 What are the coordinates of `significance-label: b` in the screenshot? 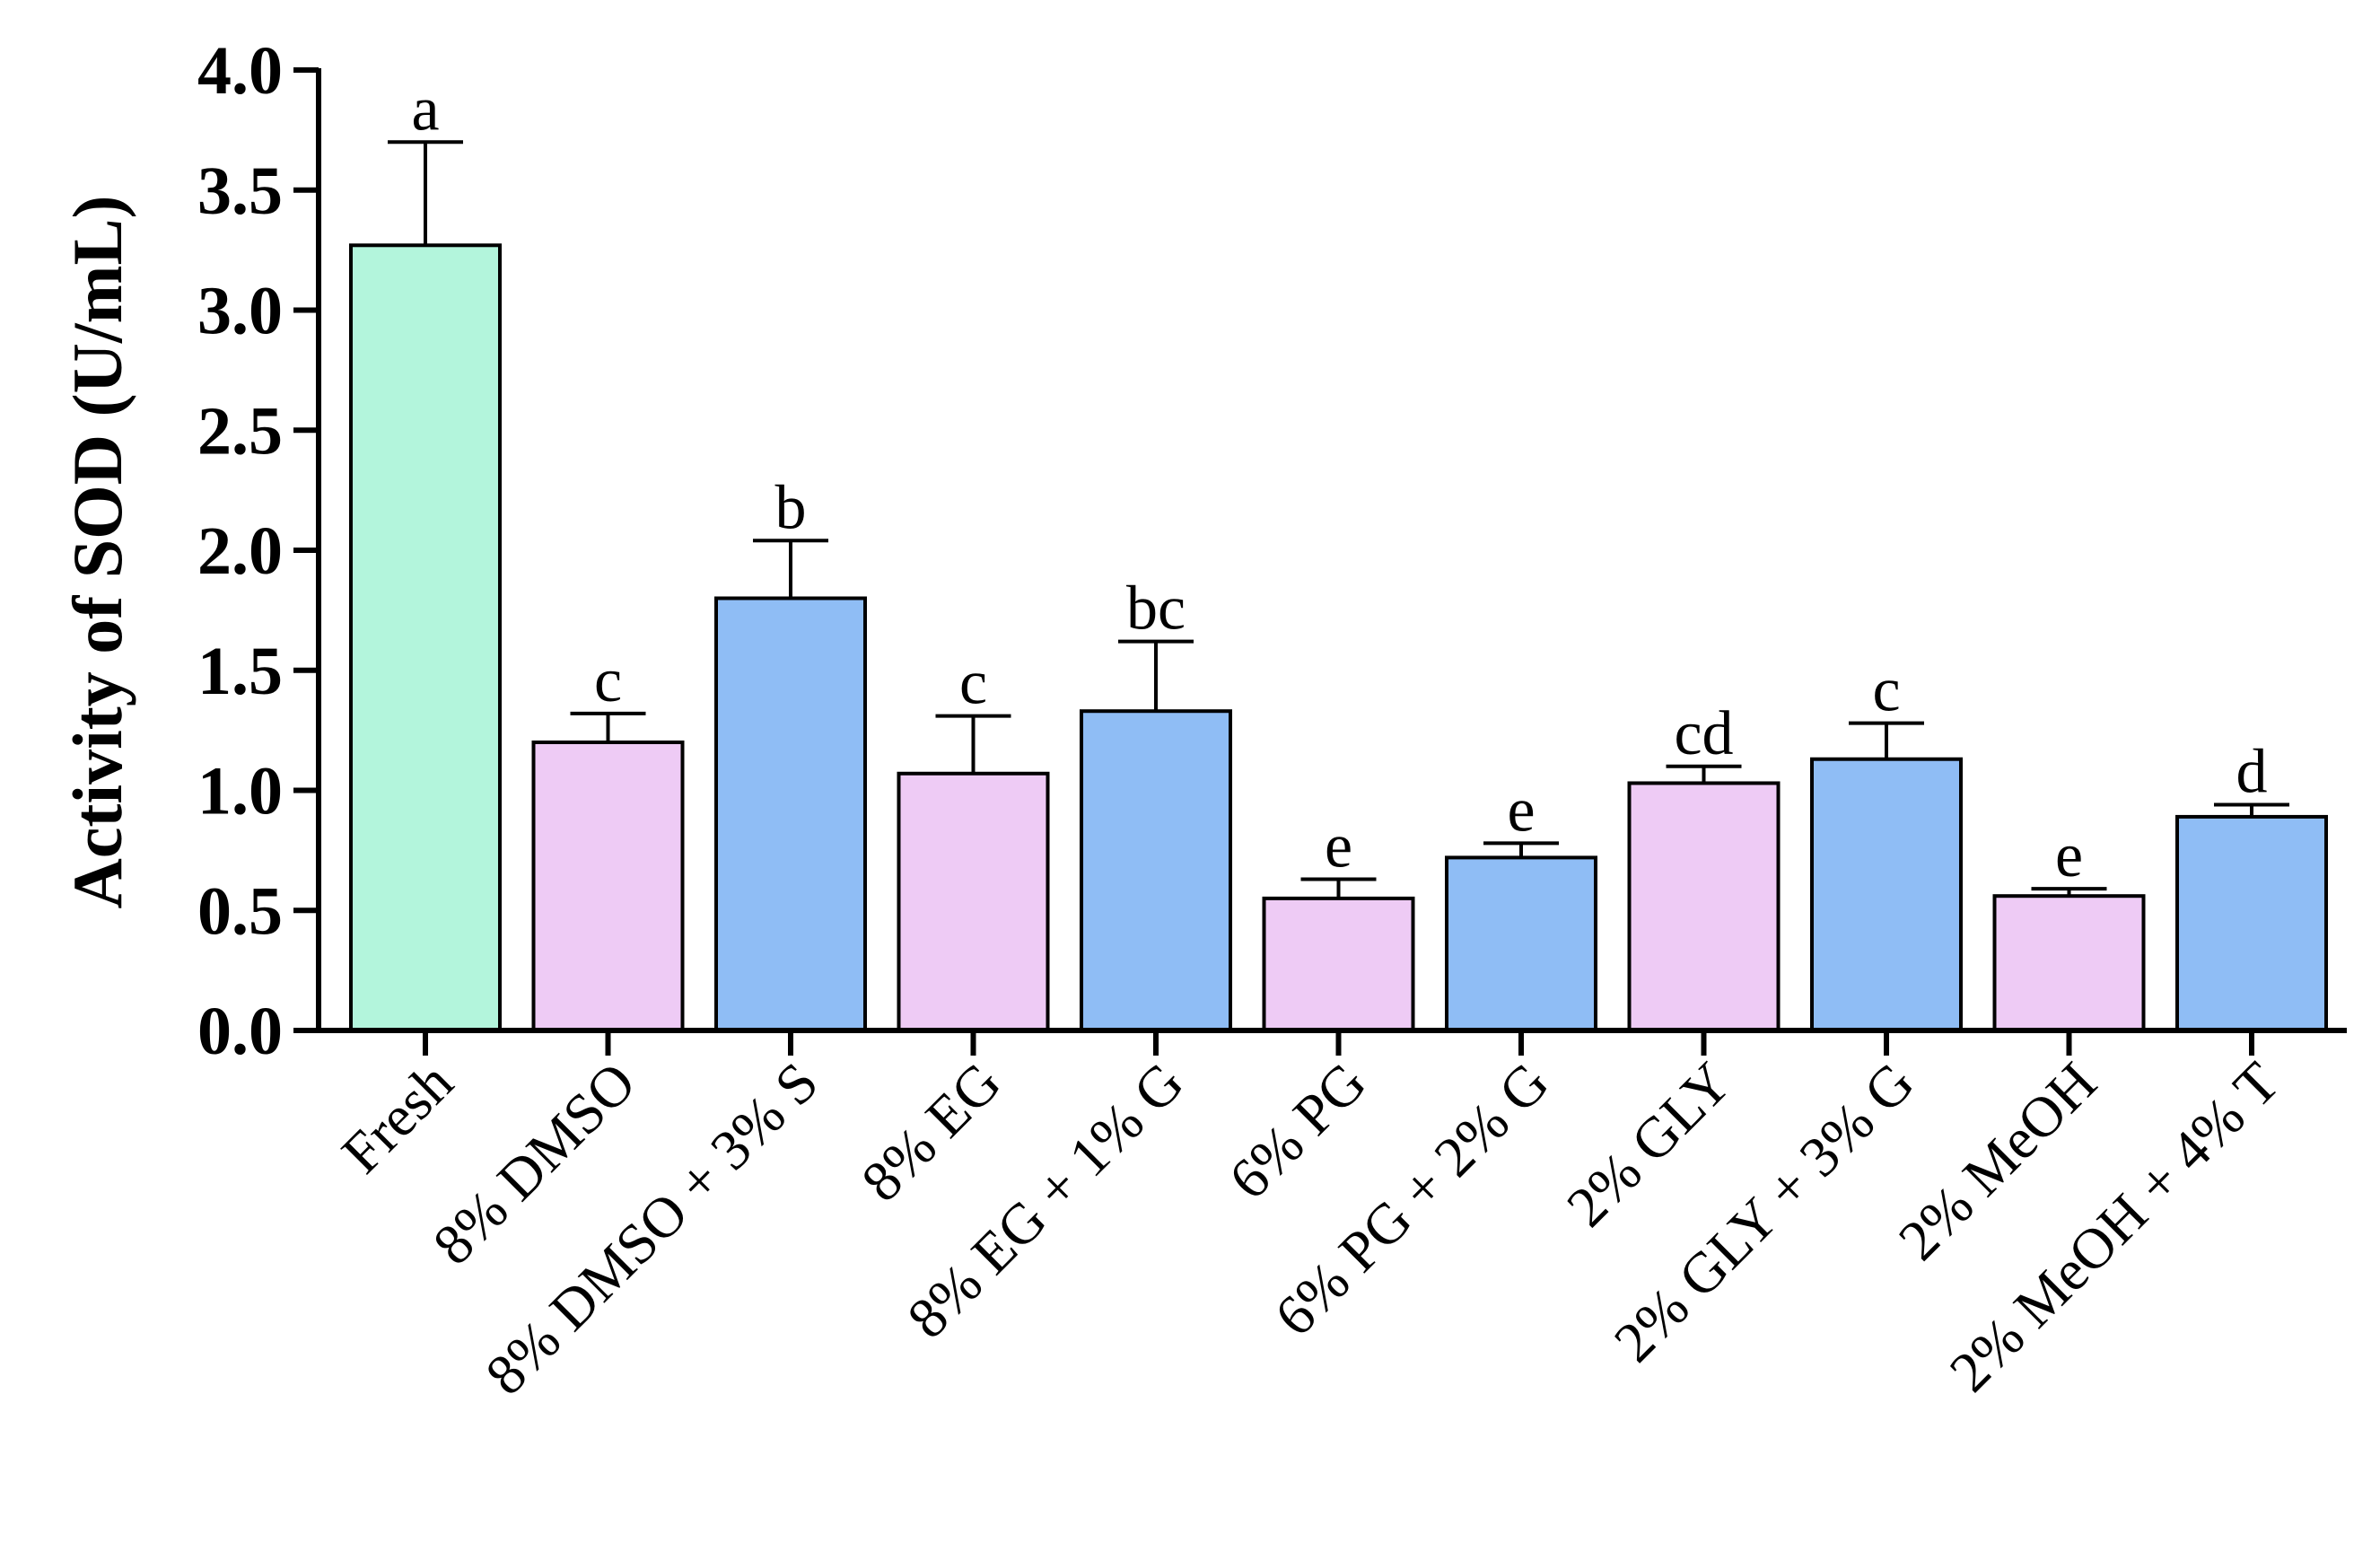 It's located at (791, 507).